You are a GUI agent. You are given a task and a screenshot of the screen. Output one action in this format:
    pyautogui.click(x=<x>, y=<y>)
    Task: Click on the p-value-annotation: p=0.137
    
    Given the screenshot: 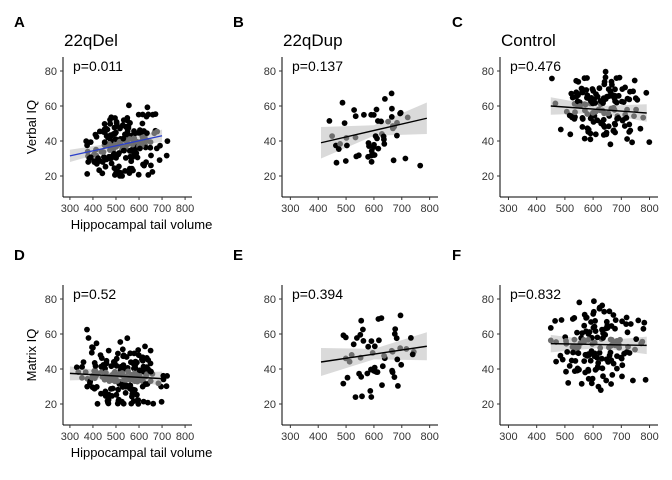 What is the action you would take?
    pyautogui.click(x=317, y=66)
    